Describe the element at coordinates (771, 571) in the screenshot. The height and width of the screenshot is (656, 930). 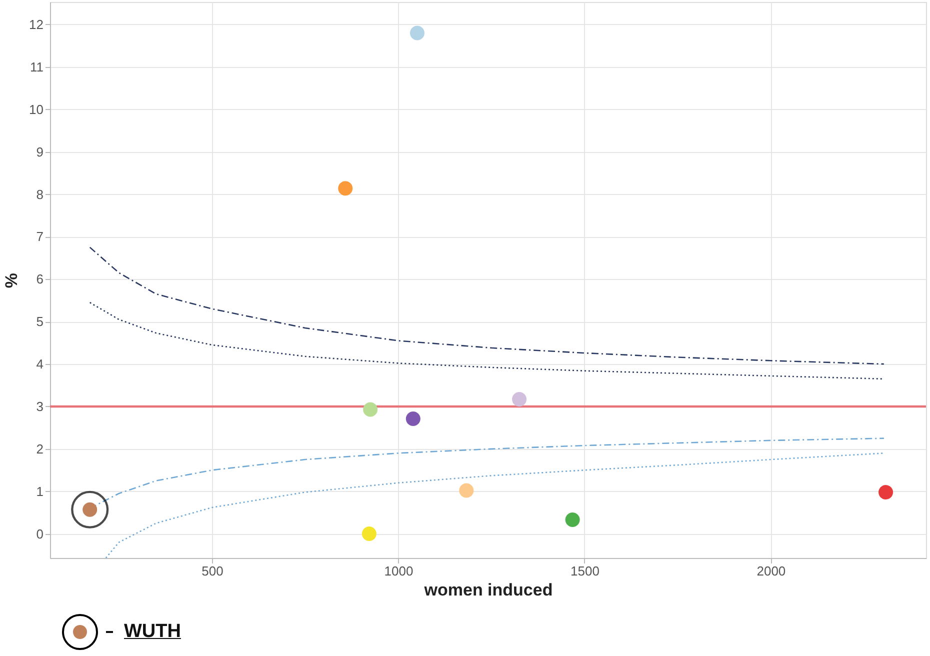
I see `x-tick-label: 2000` at that location.